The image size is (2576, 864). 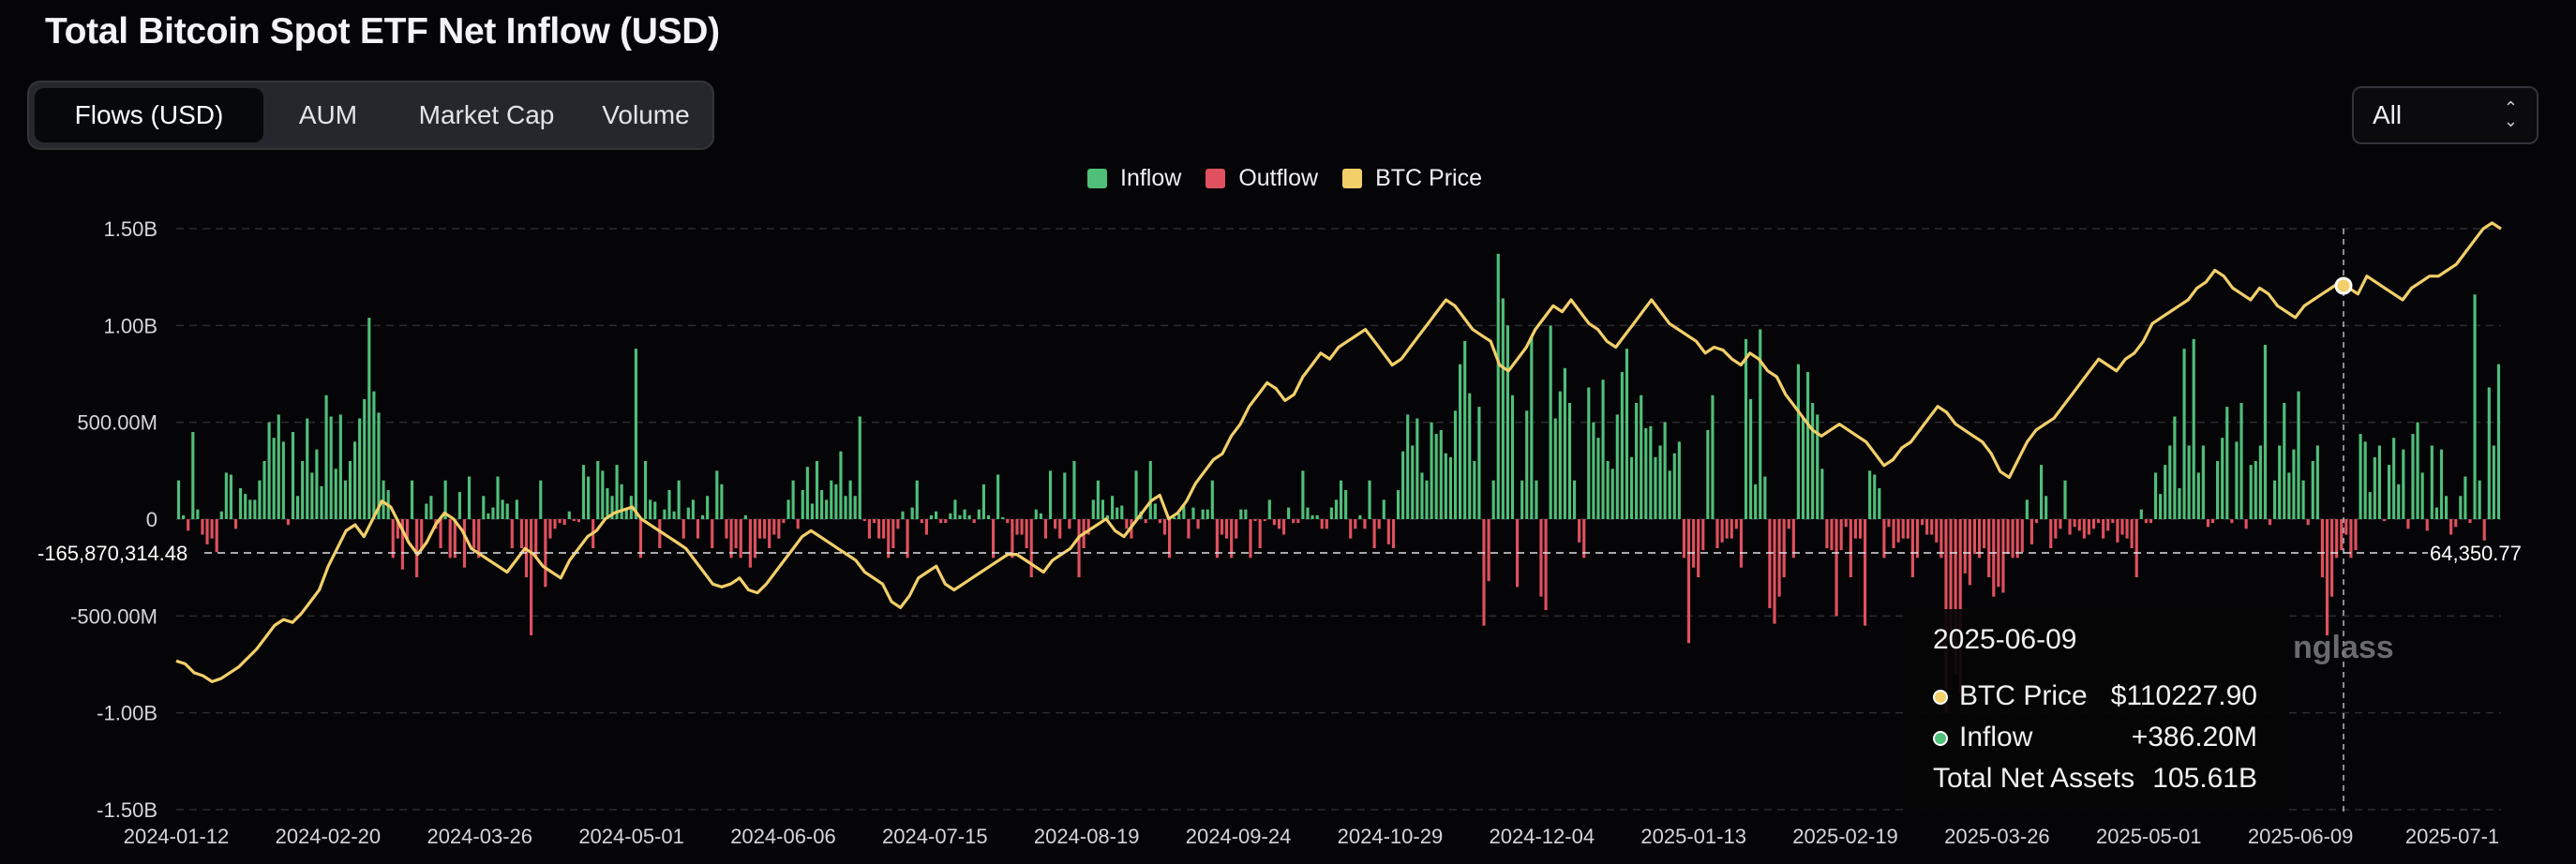 What do you see at coordinates (1845, 836) in the screenshot?
I see `x-tick-label: 2025-02-19` at bounding box center [1845, 836].